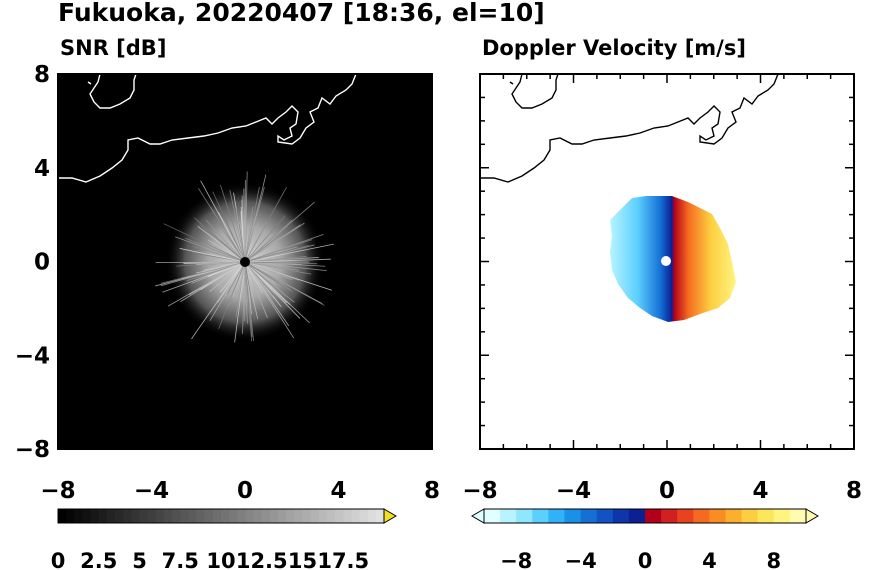 The width and height of the screenshot is (870, 570). What do you see at coordinates (812, 516) in the screenshot?
I see `doppler-colorbar-over-arrow` at bounding box center [812, 516].